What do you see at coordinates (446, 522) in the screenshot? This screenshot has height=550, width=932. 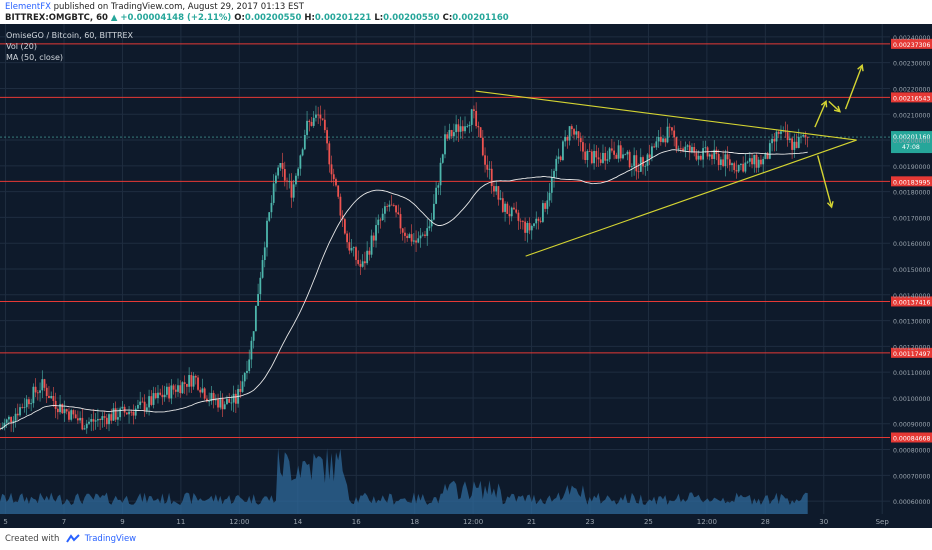 I see `time-axis: 5 7 9 11 12:00 14 16 18 12:00 21 23 25 12:00 28 30 Sep` at bounding box center [446, 522].